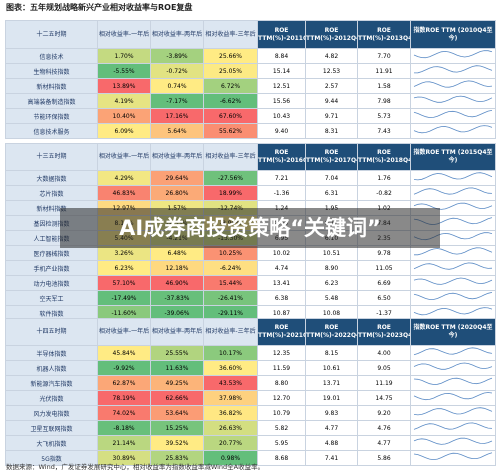 The height and width of the screenshot is (476, 500). I want to click on return-cell: -7.17%, so click(177, 101).